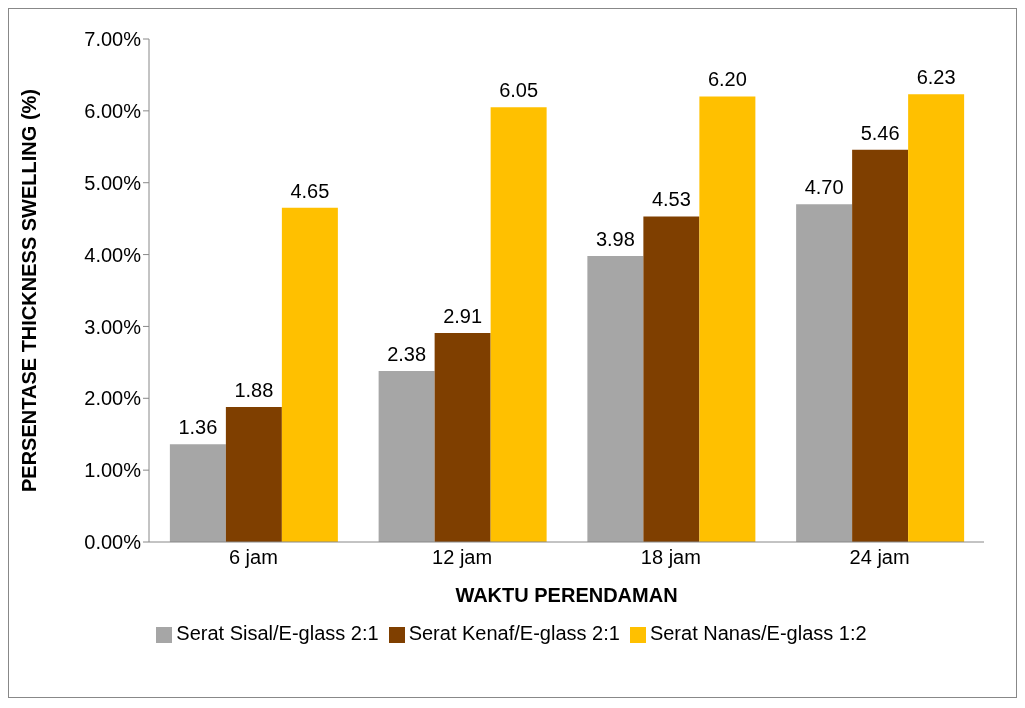 This screenshot has width=1025, height=708. I want to click on x-tick-label: 18 jam, so click(670, 557).